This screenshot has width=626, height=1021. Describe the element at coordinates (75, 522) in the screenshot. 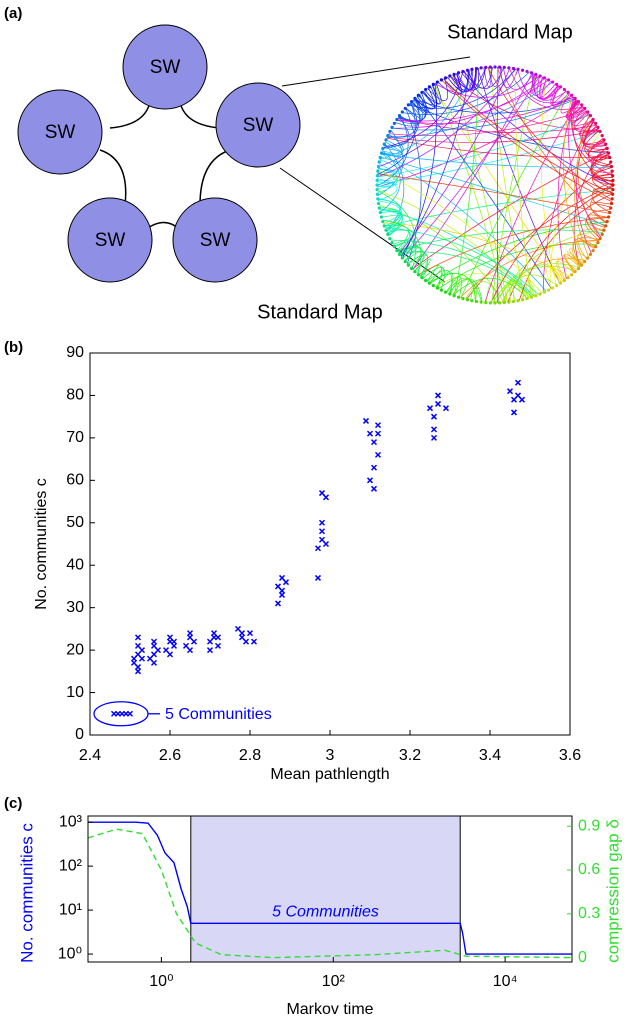

I see `y-tick-label: 50` at that location.